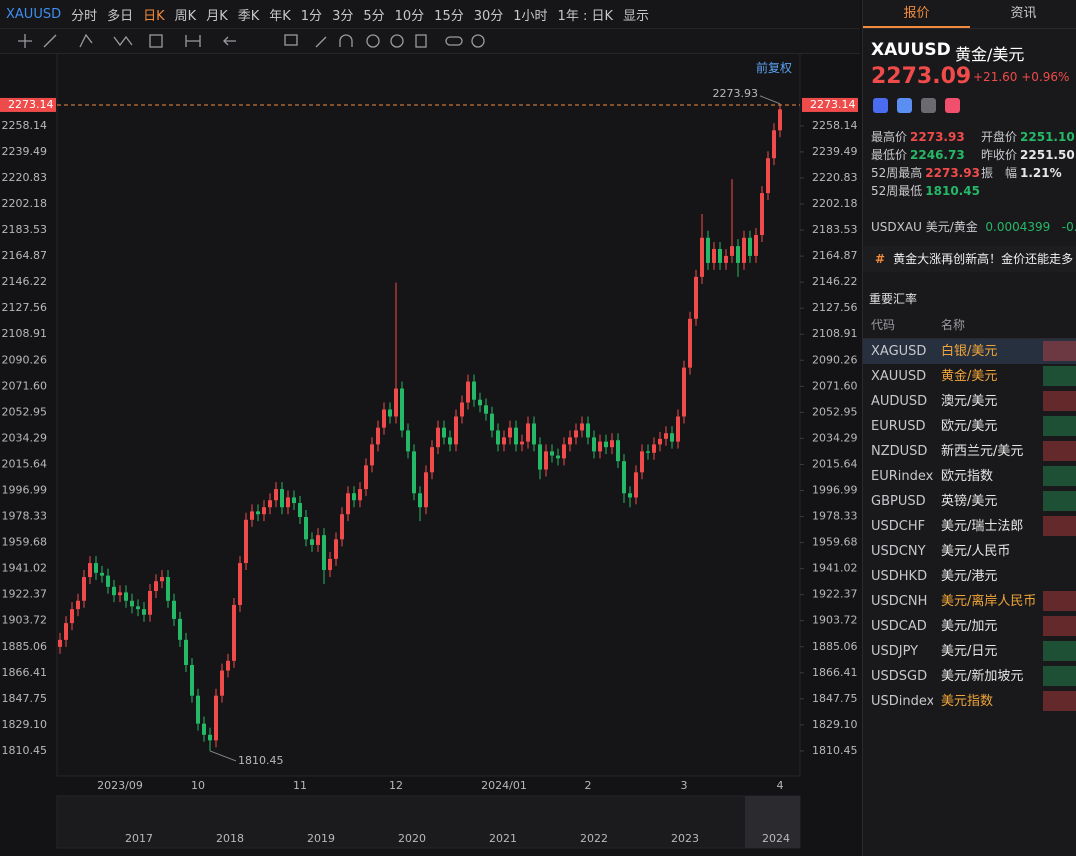 This screenshot has width=1076, height=856. I want to click on line-tool, so click(50, 41).